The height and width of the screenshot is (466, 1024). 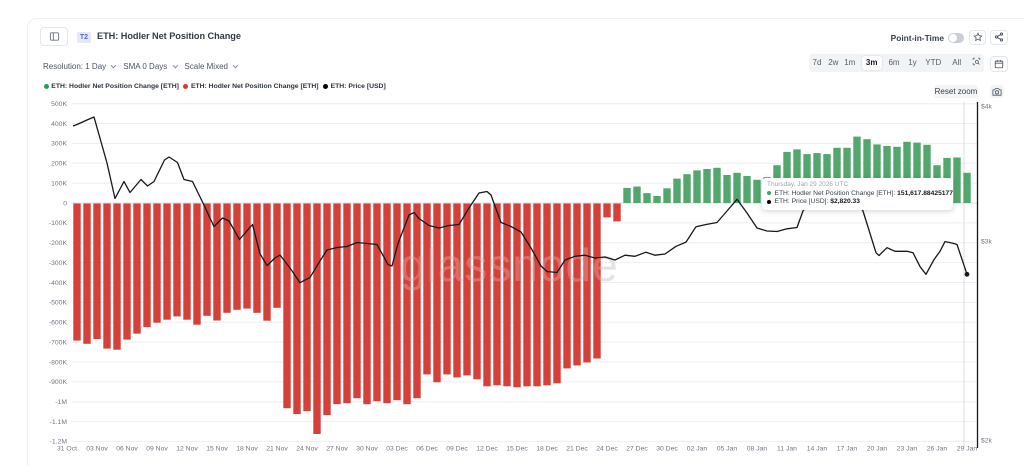 I want to click on svg-text: 18 Dec, so click(x=547, y=449).